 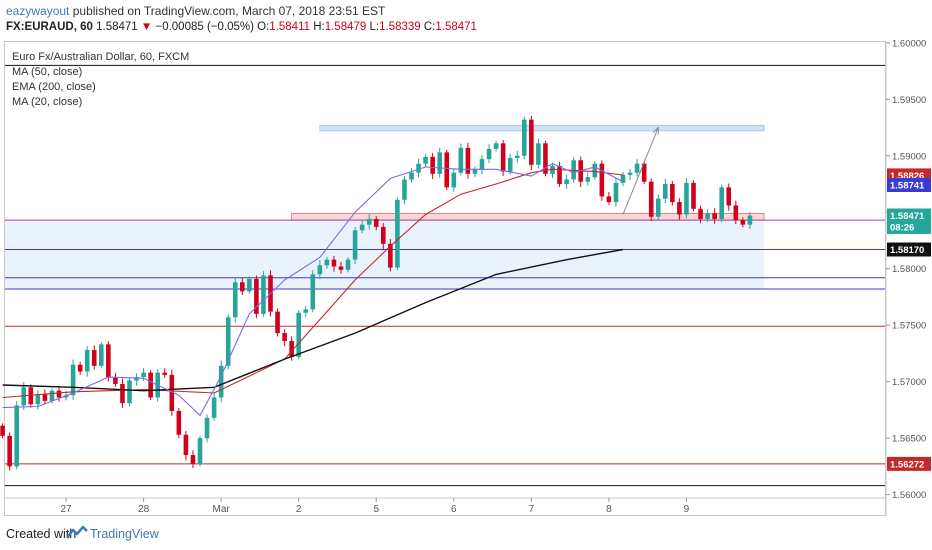 I want to click on x-tick-label: 7, so click(x=532, y=509).